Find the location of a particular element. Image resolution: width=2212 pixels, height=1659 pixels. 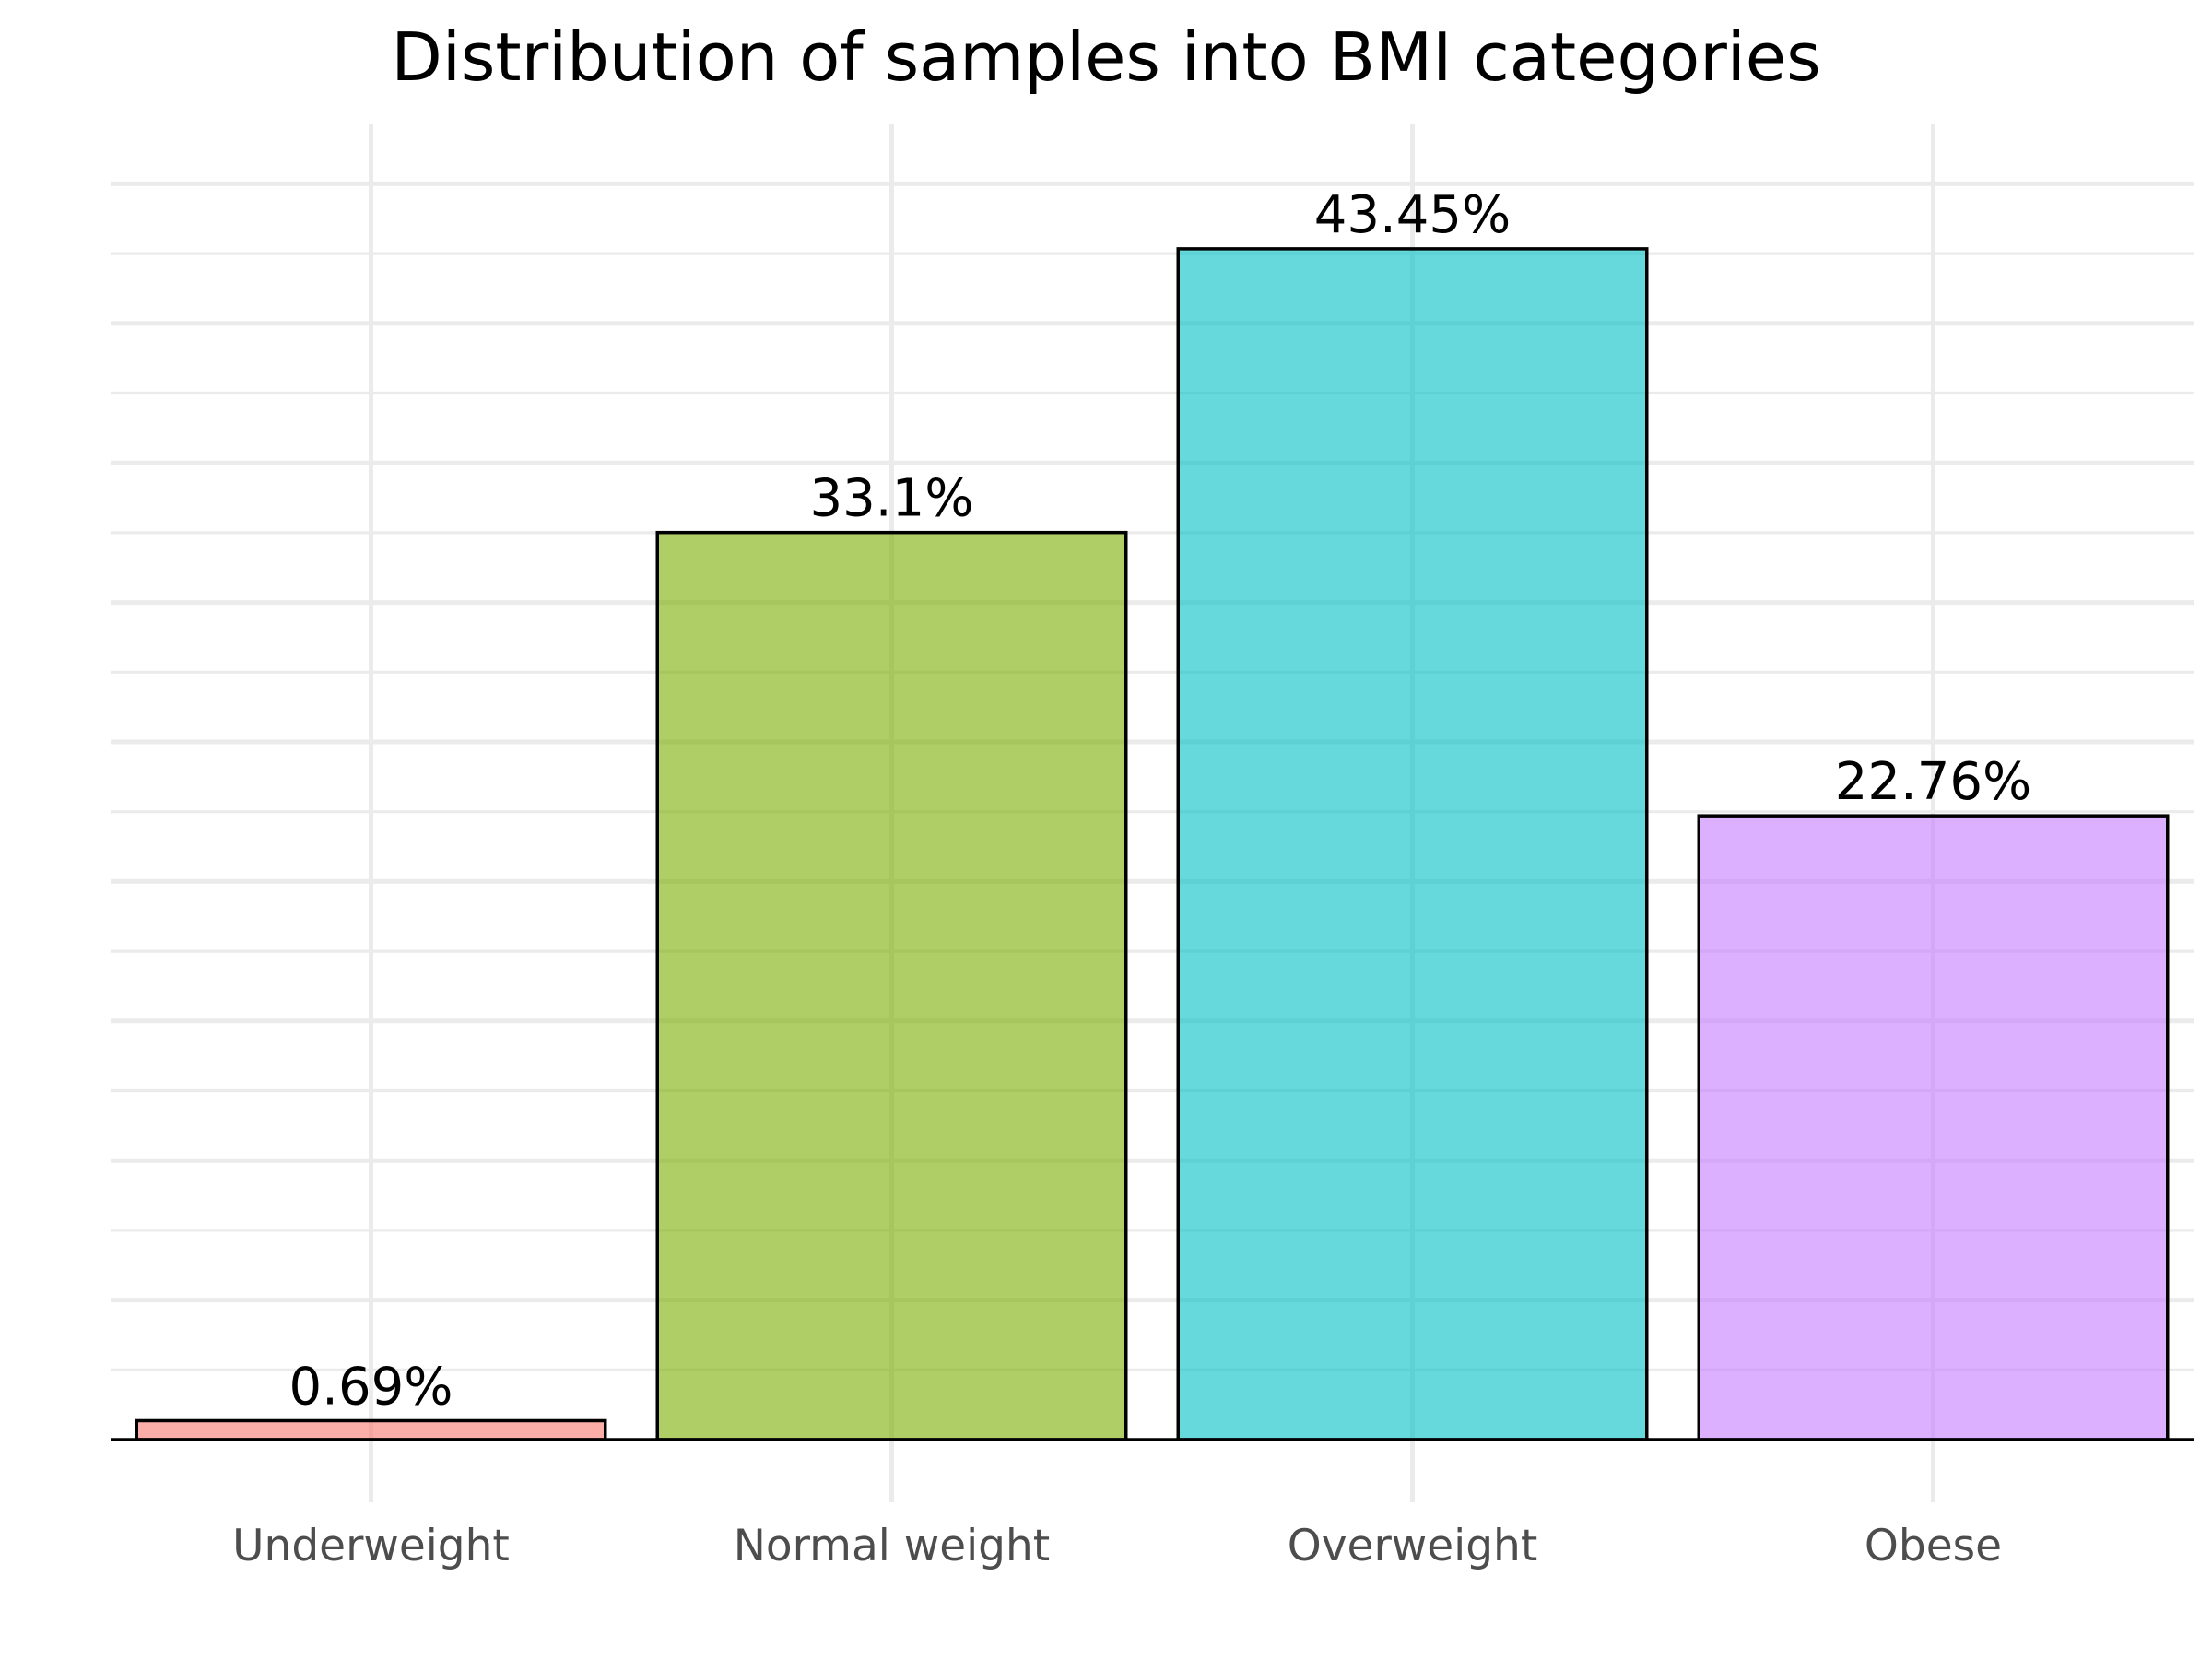

x-tick-label: Underweight is located at coordinates (371, 1546).